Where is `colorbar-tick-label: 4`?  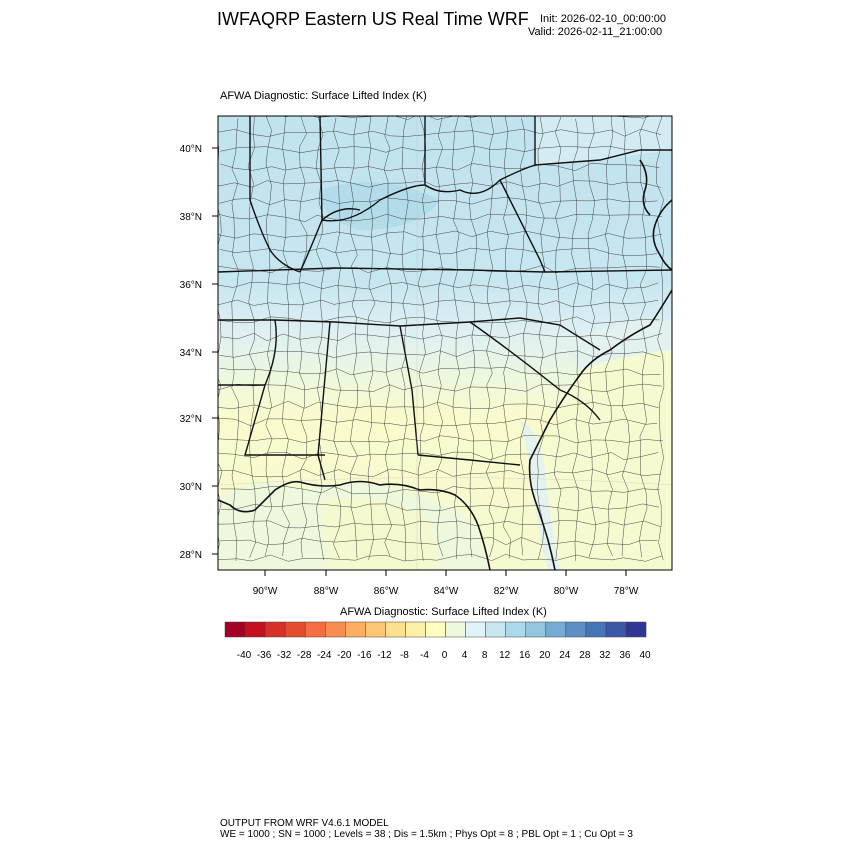
colorbar-tick-label: 4 is located at coordinates (465, 655).